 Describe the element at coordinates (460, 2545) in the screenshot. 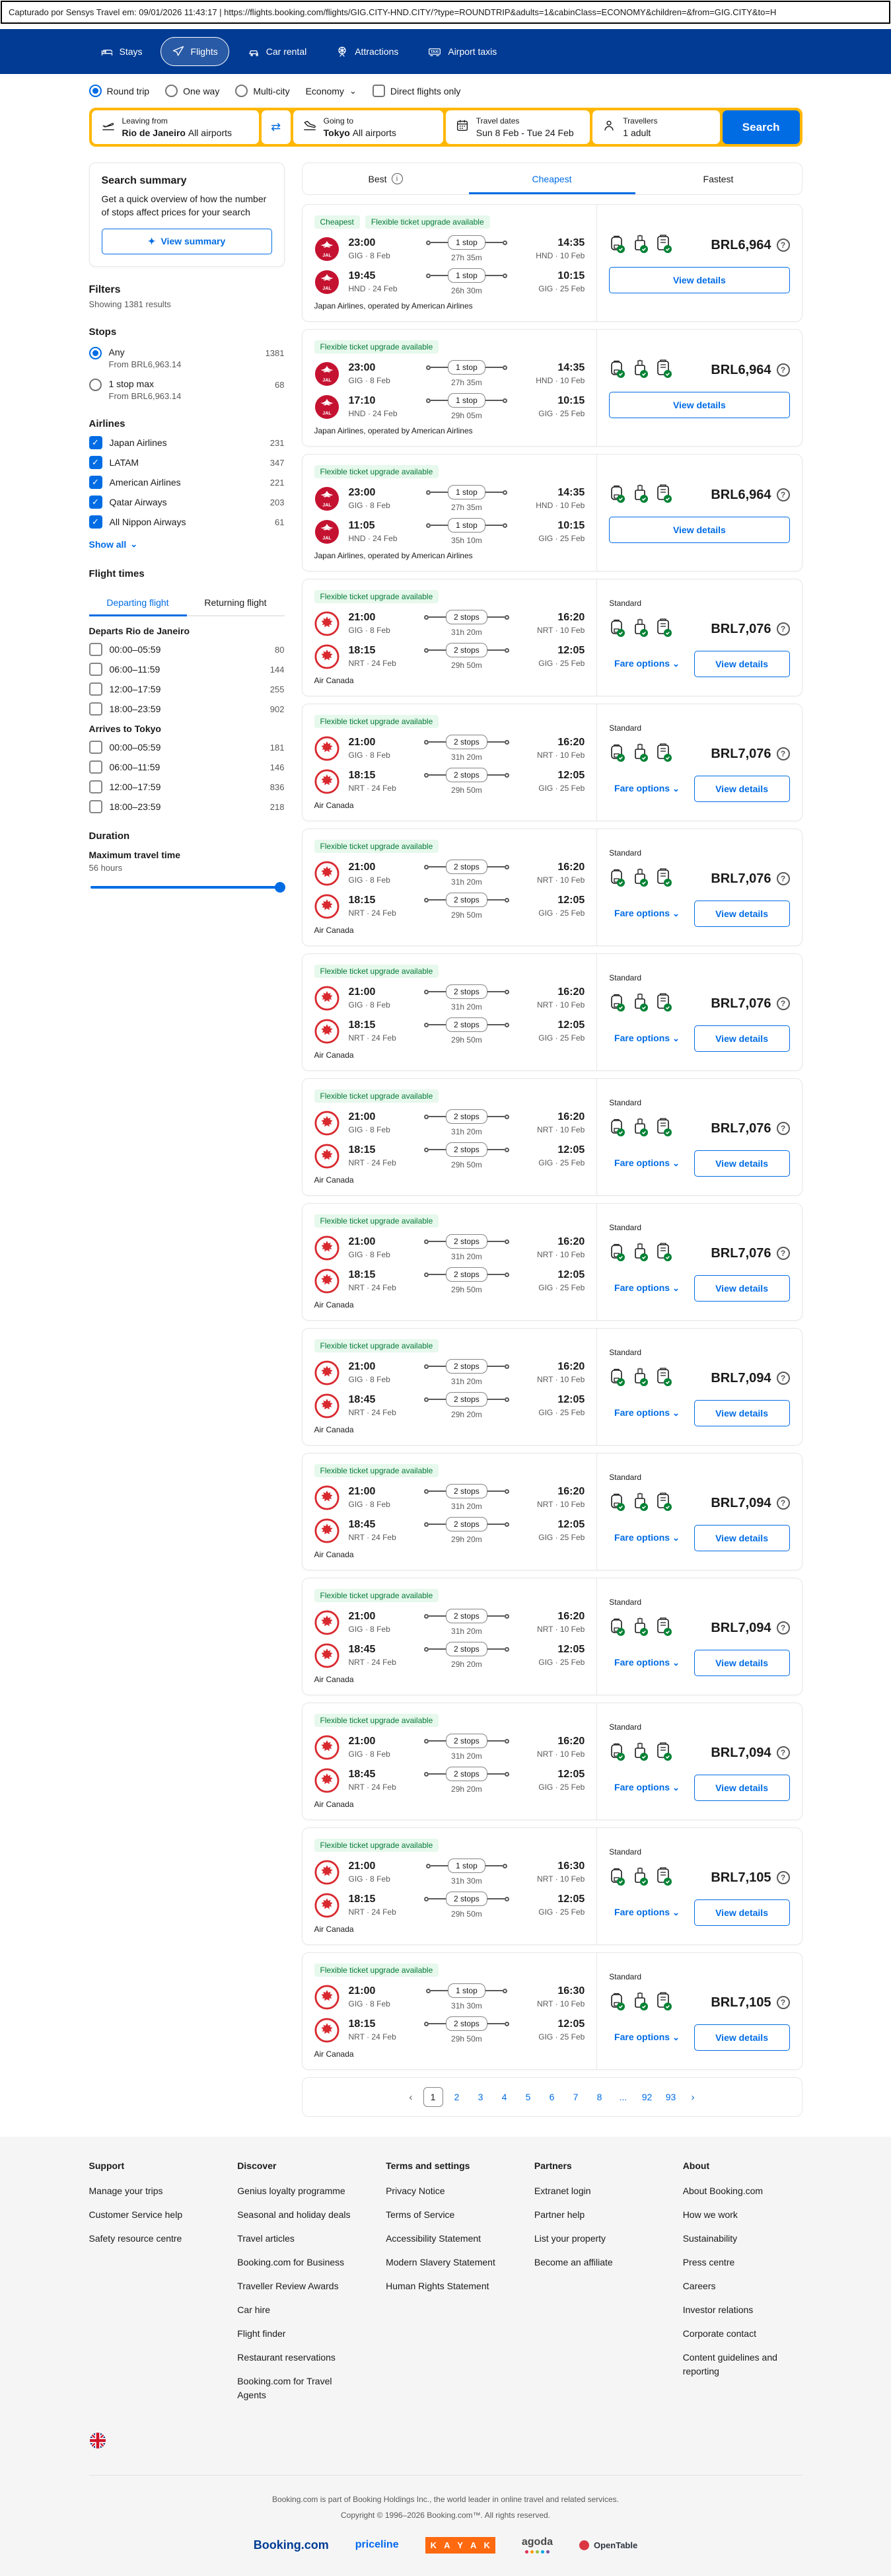

I see `kayak-logo: K A Y A K` at that location.